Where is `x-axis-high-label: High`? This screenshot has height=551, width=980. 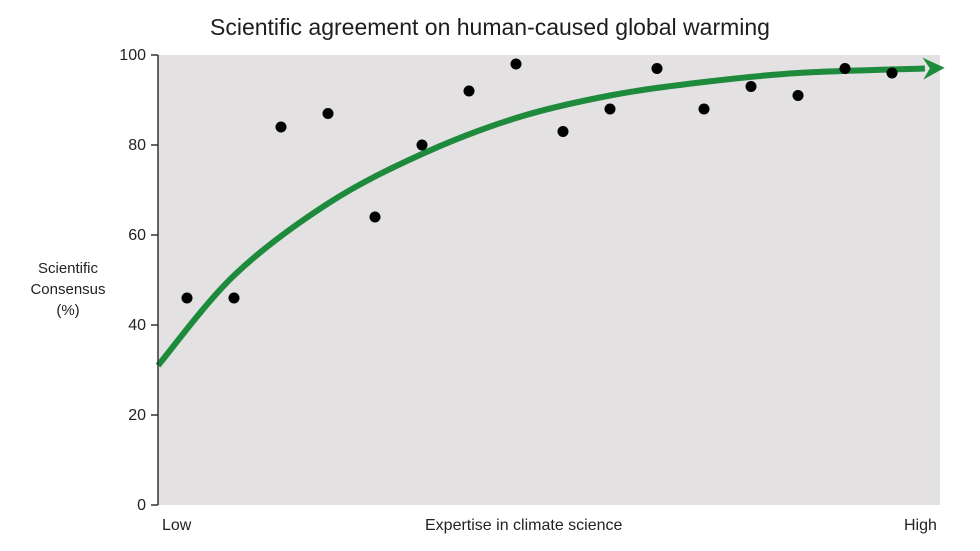
x-axis-high-label: High is located at coordinates (920, 525).